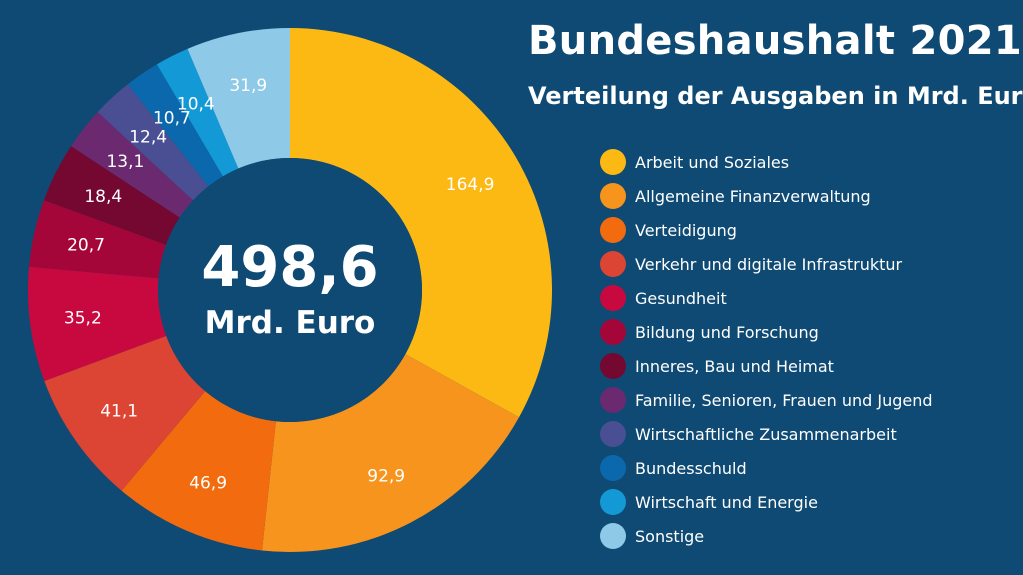 The height and width of the screenshot is (575, 1023). I want to click on legend-label: Familie, Senioren, Frauen und Jugend, so click(784, 400).